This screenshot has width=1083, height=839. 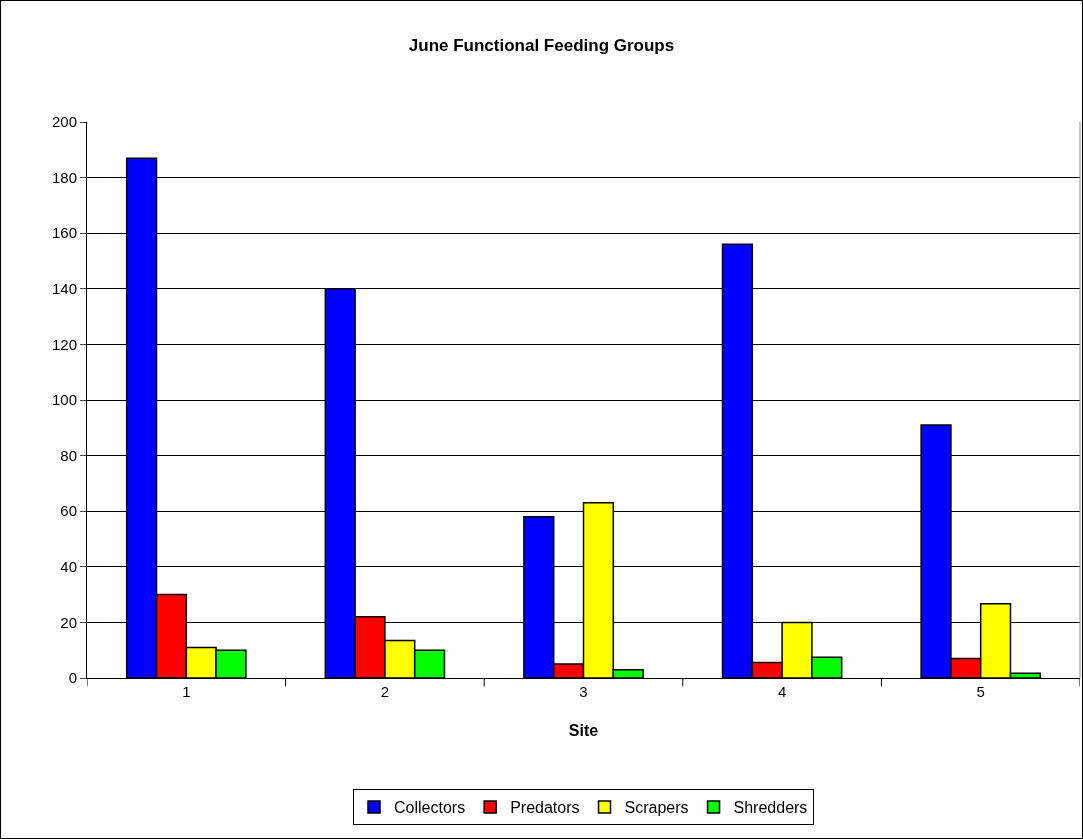 What do you see at coordinates (64, 177) in the screenshot?
I see `y-tick-label: 180` at bounding box center [64, 177].